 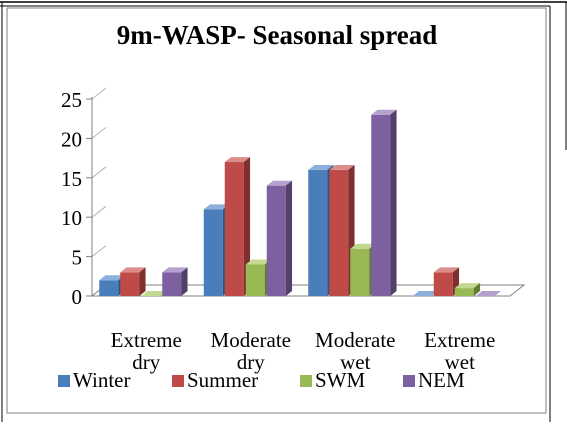 I want to click on legend-item-winter: Winter, so click(x=94, y=380).